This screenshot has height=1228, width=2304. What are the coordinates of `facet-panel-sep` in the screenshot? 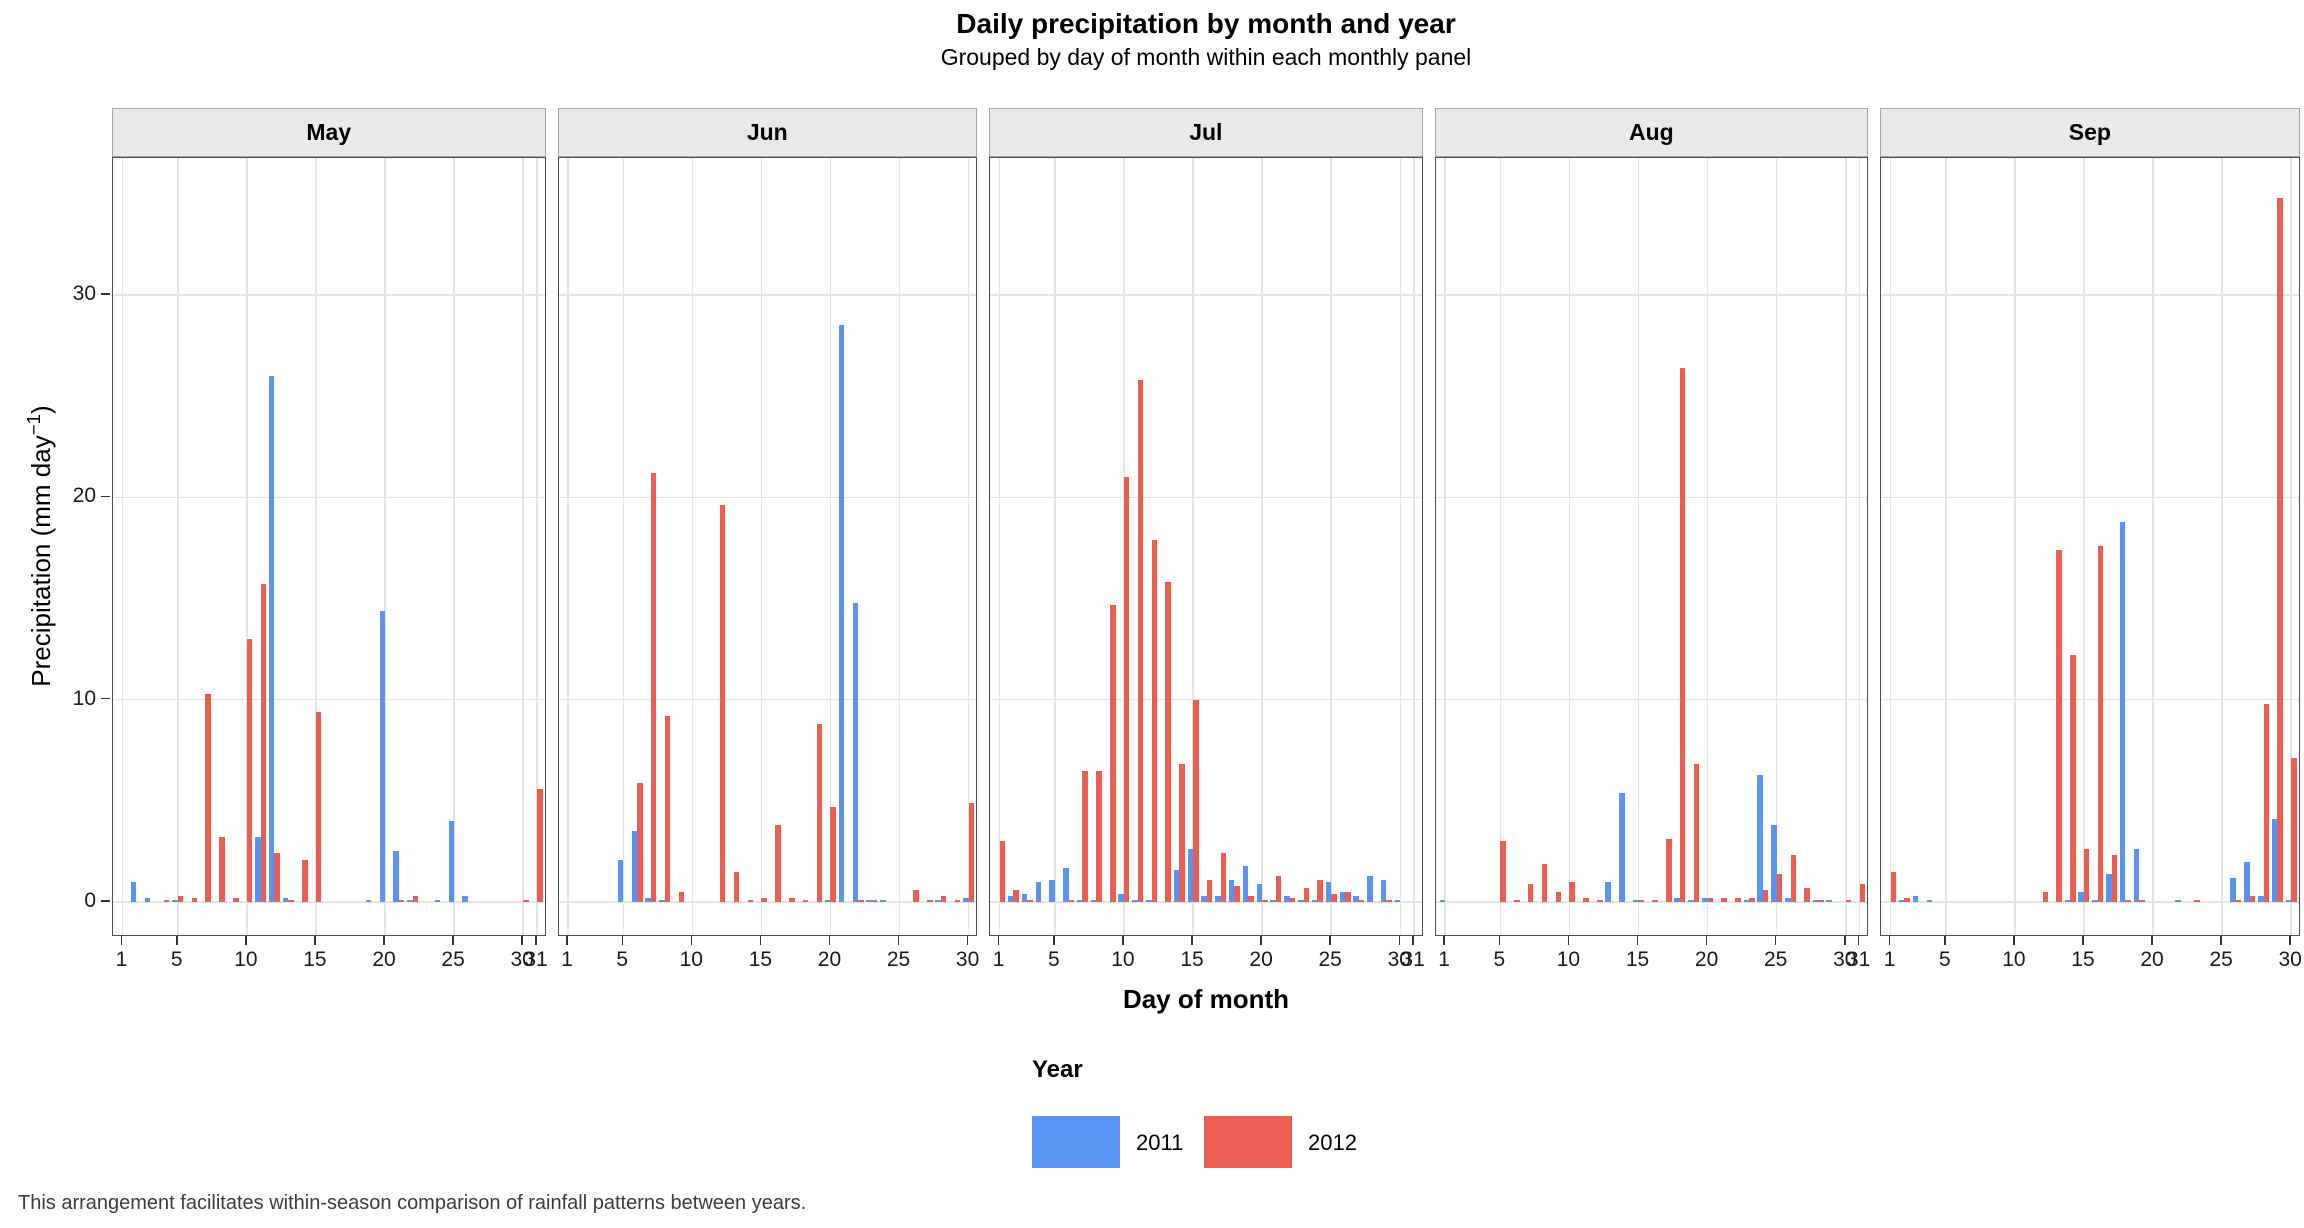 It's located at (2090, 546).